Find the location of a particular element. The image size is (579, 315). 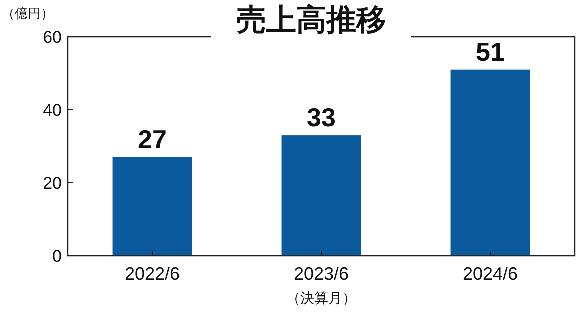

data-label: 33 is located at coordinates (321, 117).